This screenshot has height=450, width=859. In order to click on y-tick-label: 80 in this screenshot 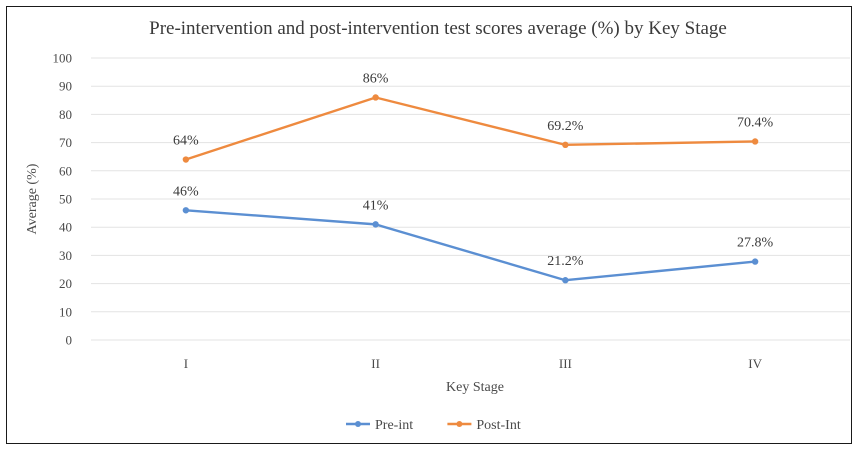, I will do `click(65, 114)`.